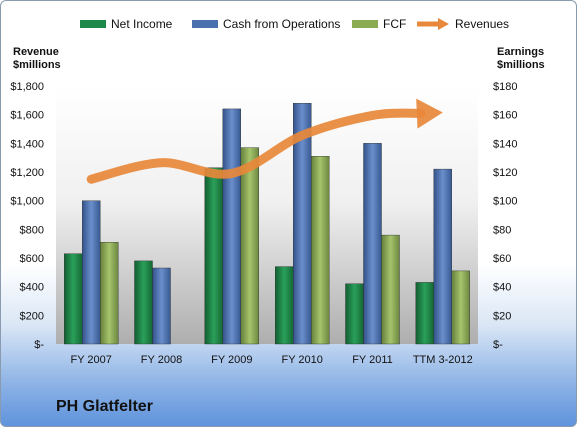 Image resolution: width=577 pixels, height=427 pixels. I want to click on legend-arrow-icon, so click(433, 24).